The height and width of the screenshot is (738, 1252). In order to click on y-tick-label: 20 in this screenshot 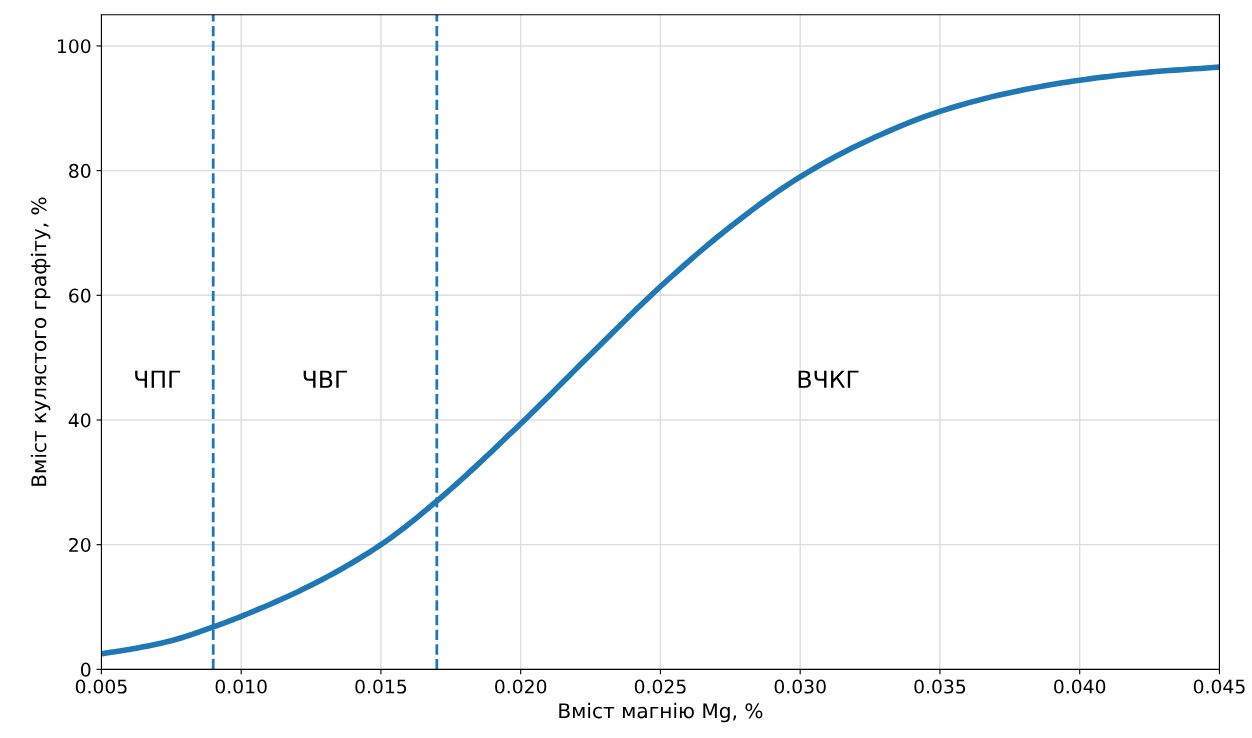, I will do `click(80, 545)`.